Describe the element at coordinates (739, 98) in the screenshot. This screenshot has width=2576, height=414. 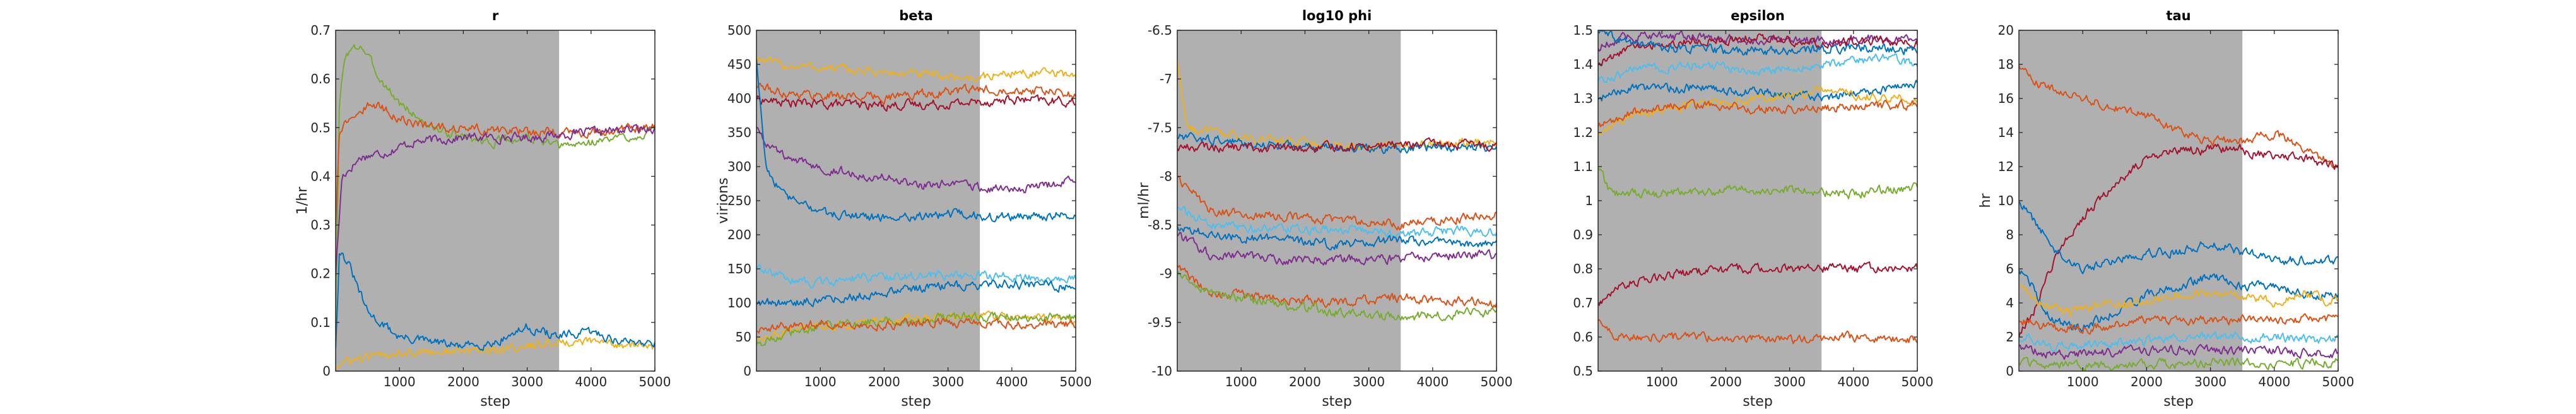
I see `y-tick-label: 400` at that location.